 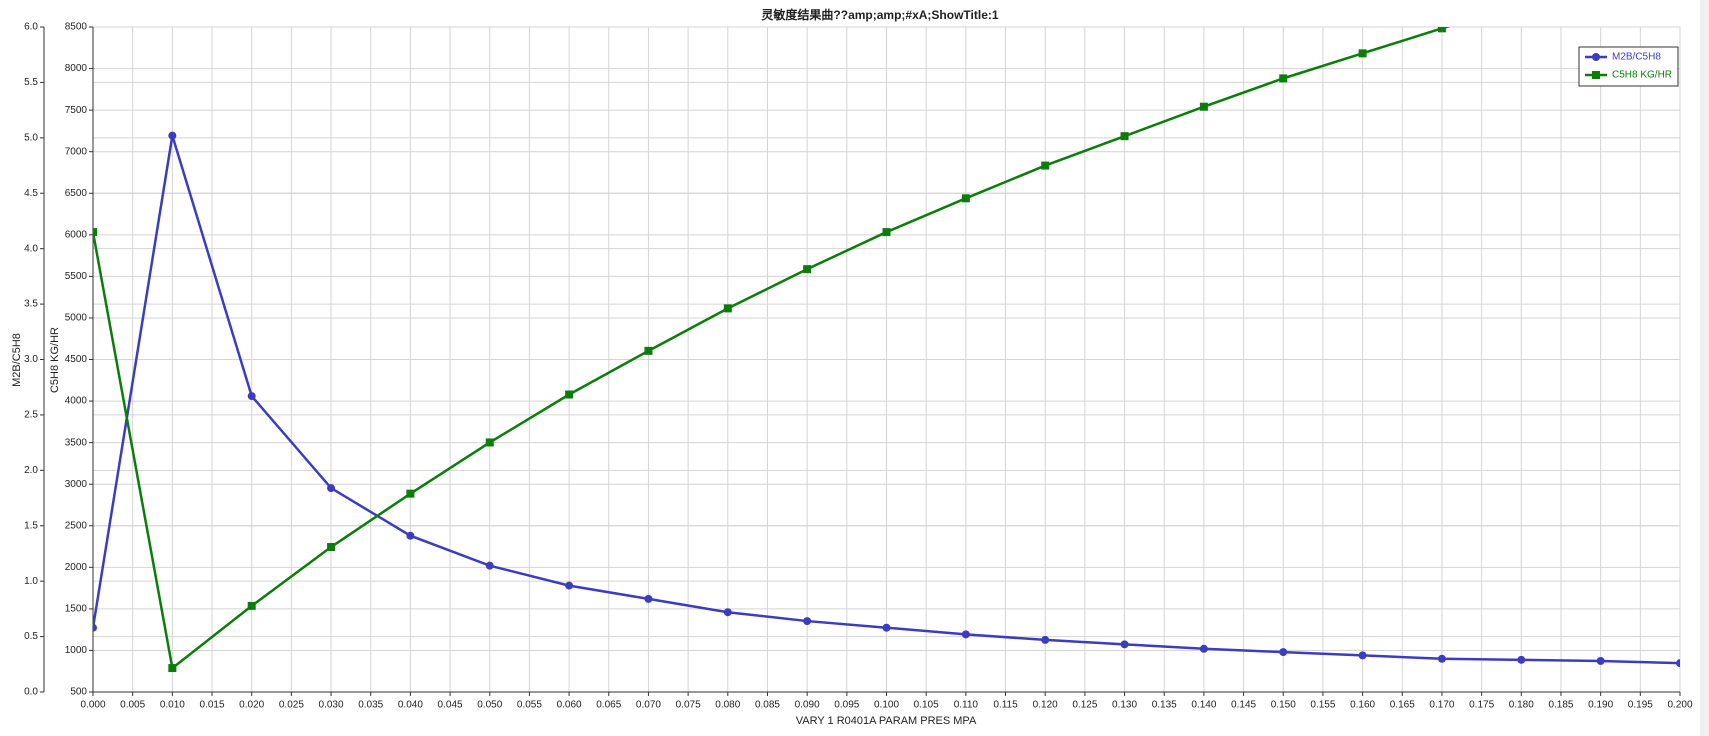 I want to click on y-tick-label: 5.5, so click(x=31, y=82).